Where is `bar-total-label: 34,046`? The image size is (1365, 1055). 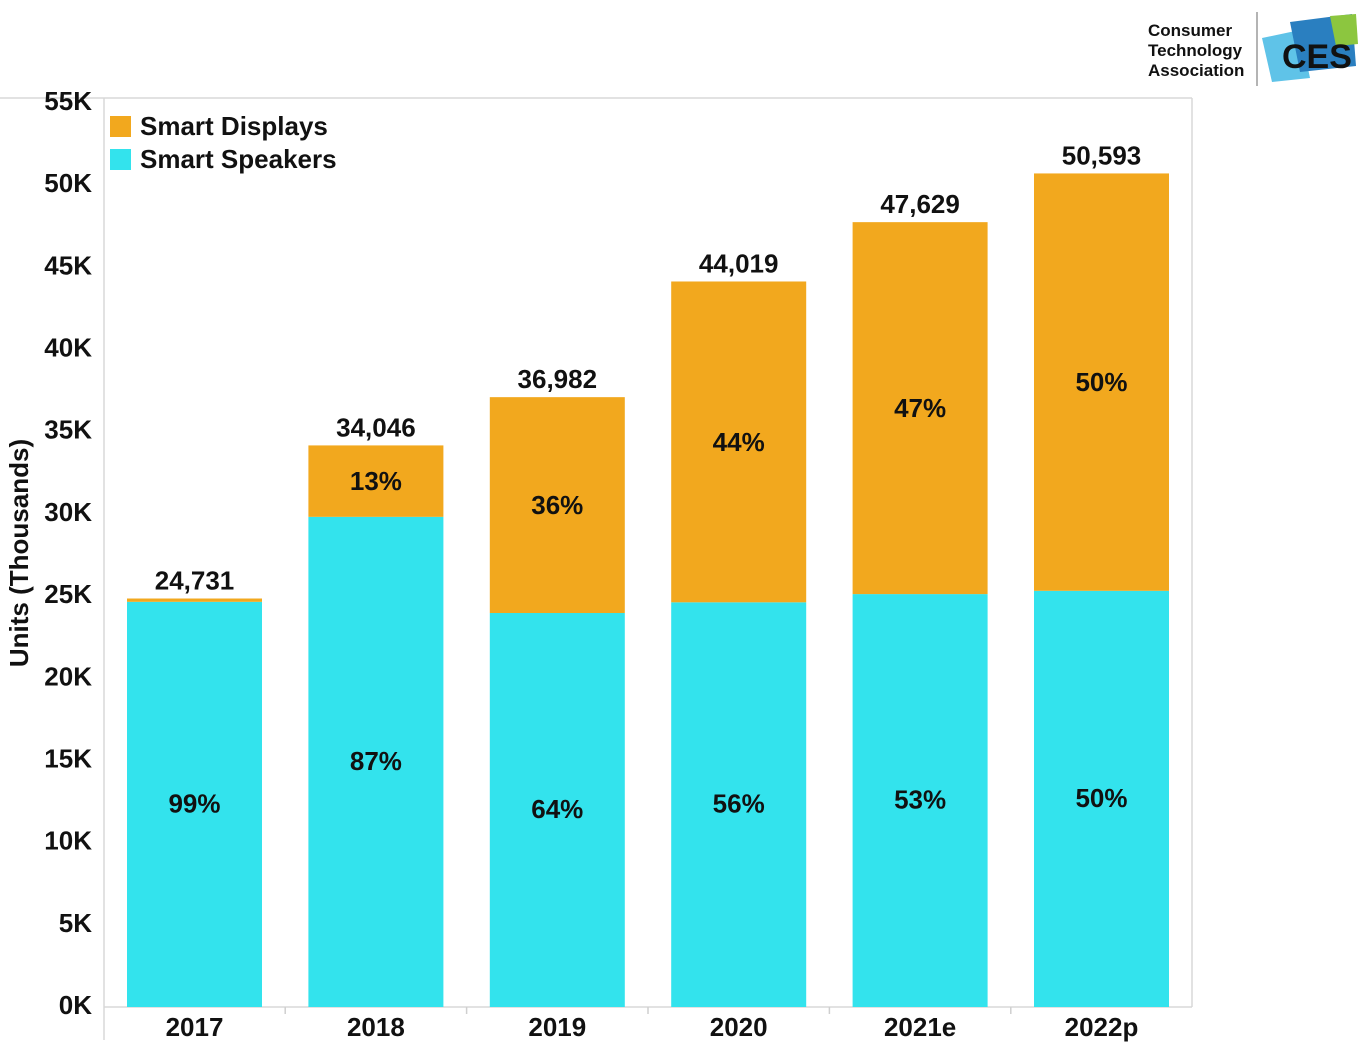 bar-total-label: 34,046 is located at coordinates (376, 427).